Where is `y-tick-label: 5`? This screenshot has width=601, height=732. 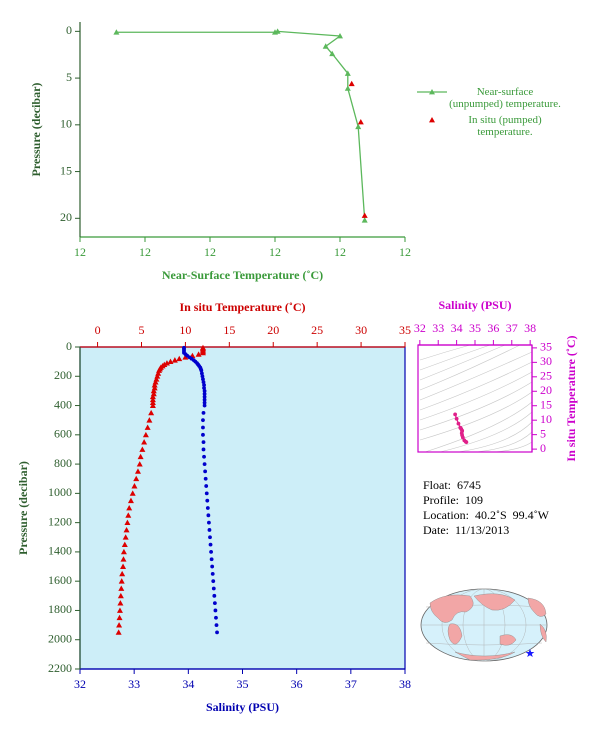 y-tick-label: 5 is located at coordinates (543, 433).